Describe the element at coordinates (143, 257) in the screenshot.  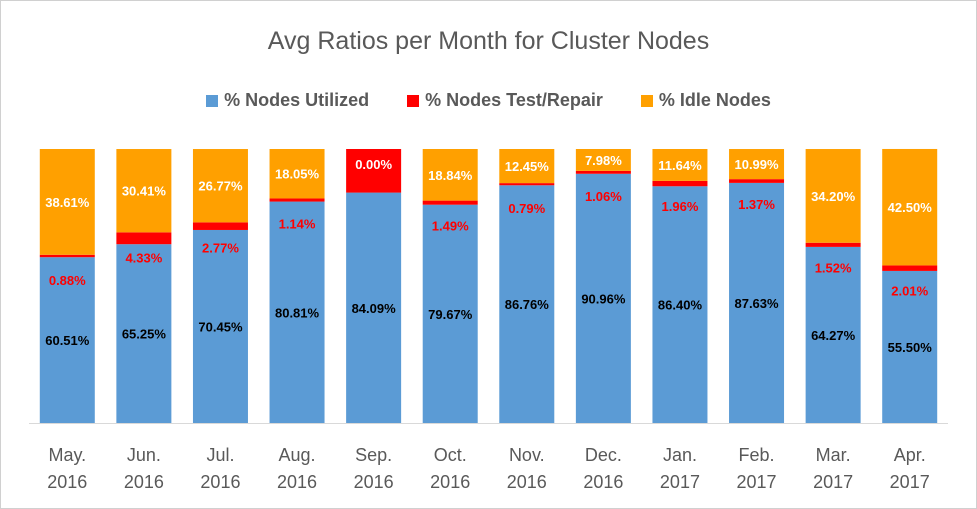
I see `data-label: 4.33%` at that location.